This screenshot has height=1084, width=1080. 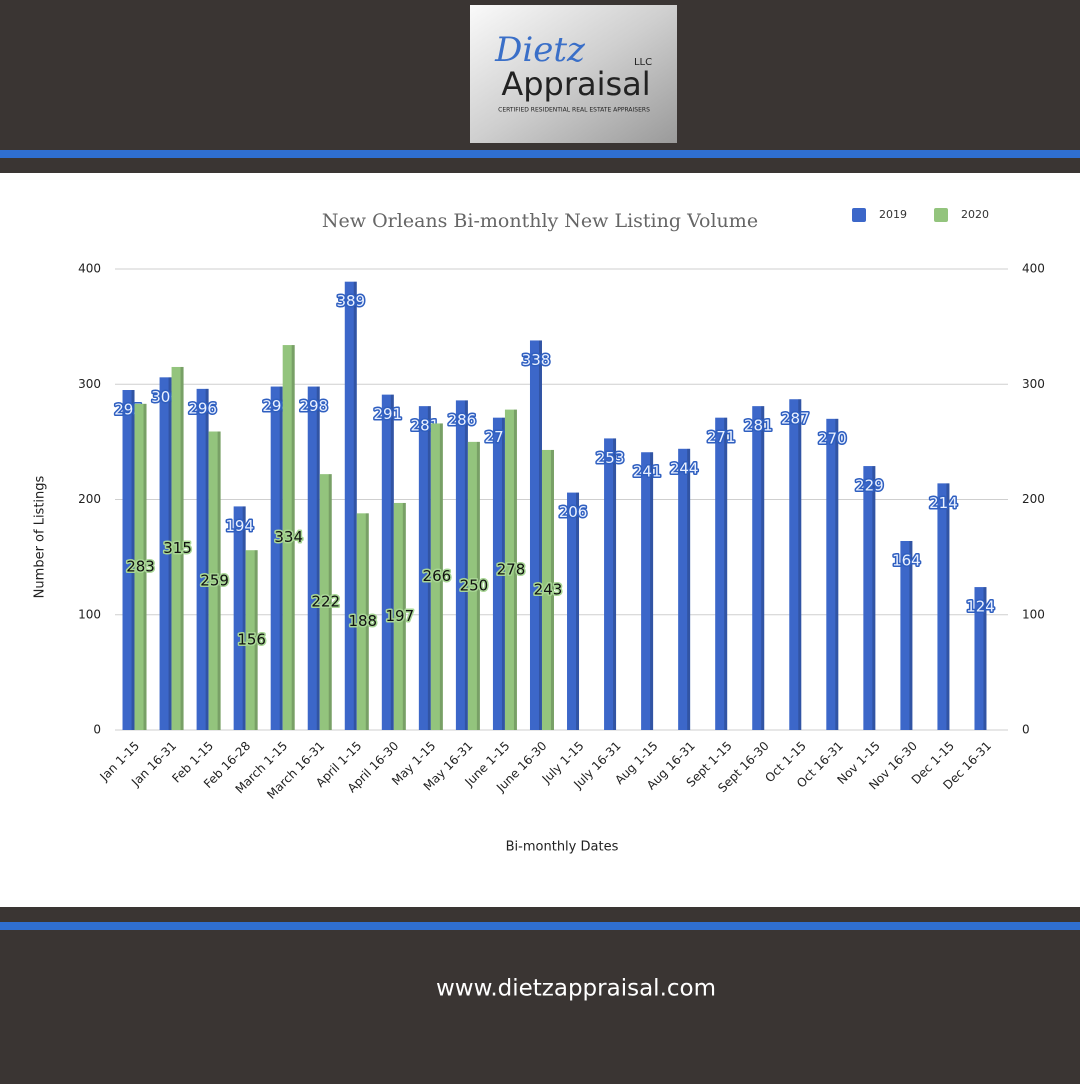 I want to click on value-label: 286, so click(x=462, y=420).